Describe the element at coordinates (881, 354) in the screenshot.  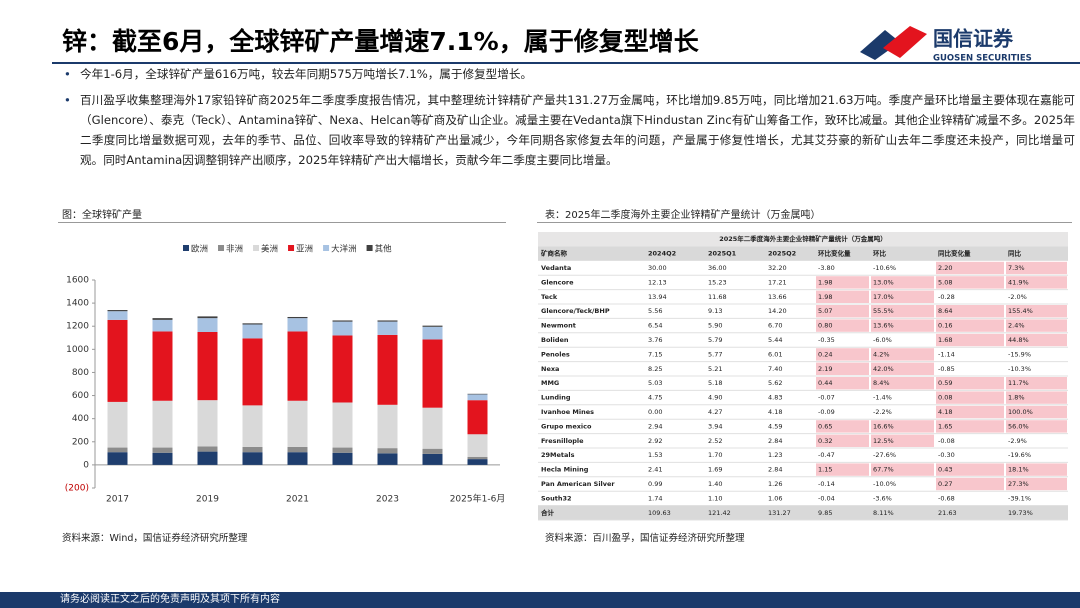
I see `table-cell: 4.2%` at that location.